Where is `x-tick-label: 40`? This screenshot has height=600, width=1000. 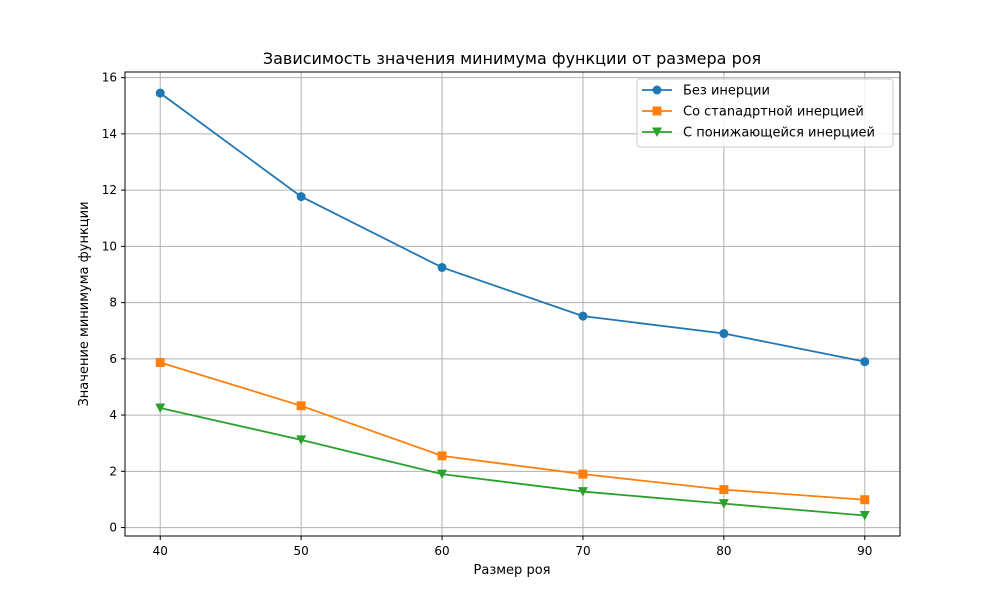 x-tick-label: 40 is located at coordinates (160, 551).